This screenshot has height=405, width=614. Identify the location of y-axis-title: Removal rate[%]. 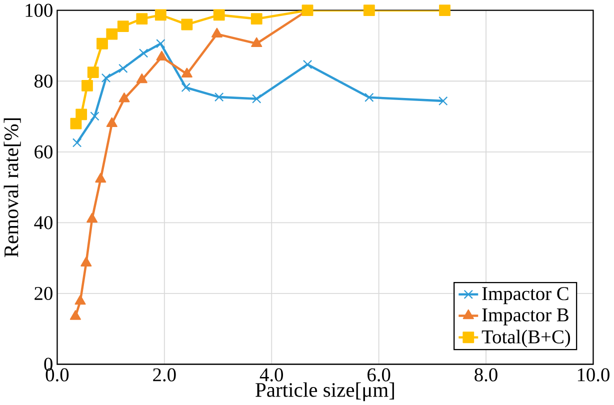
(12, 188).